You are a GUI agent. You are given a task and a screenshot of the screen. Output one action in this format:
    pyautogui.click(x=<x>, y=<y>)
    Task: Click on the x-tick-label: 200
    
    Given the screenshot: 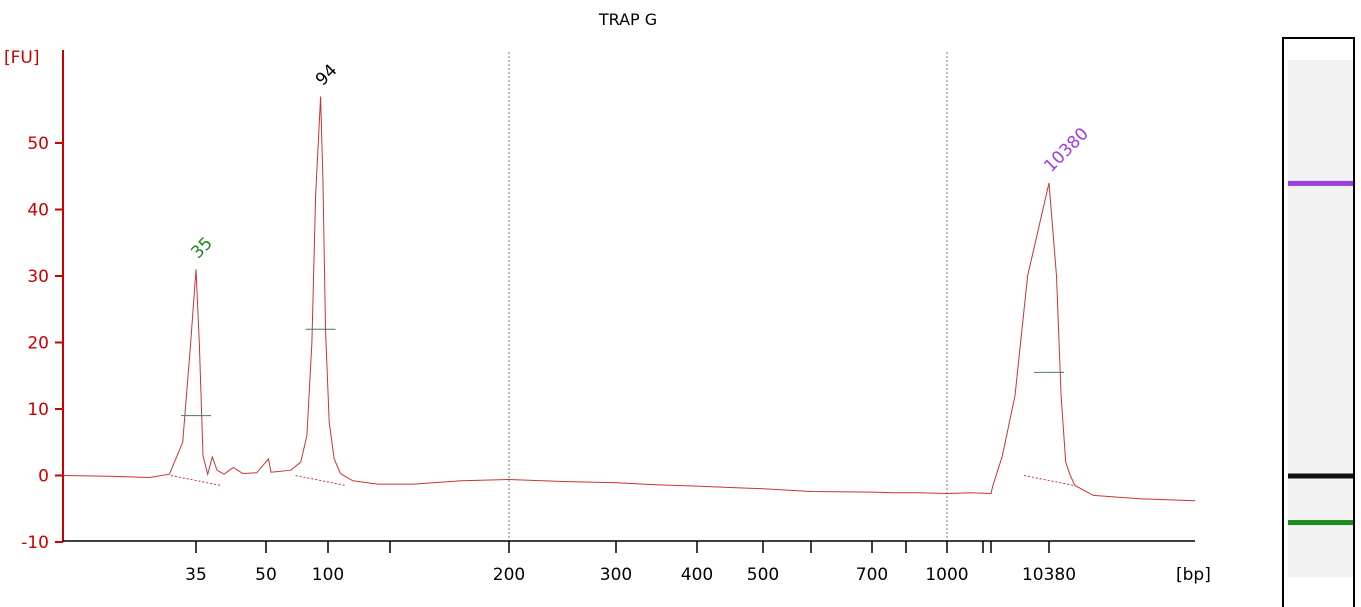 What is the action you would take?
    pyautogui.click(x=509, y=575)
    